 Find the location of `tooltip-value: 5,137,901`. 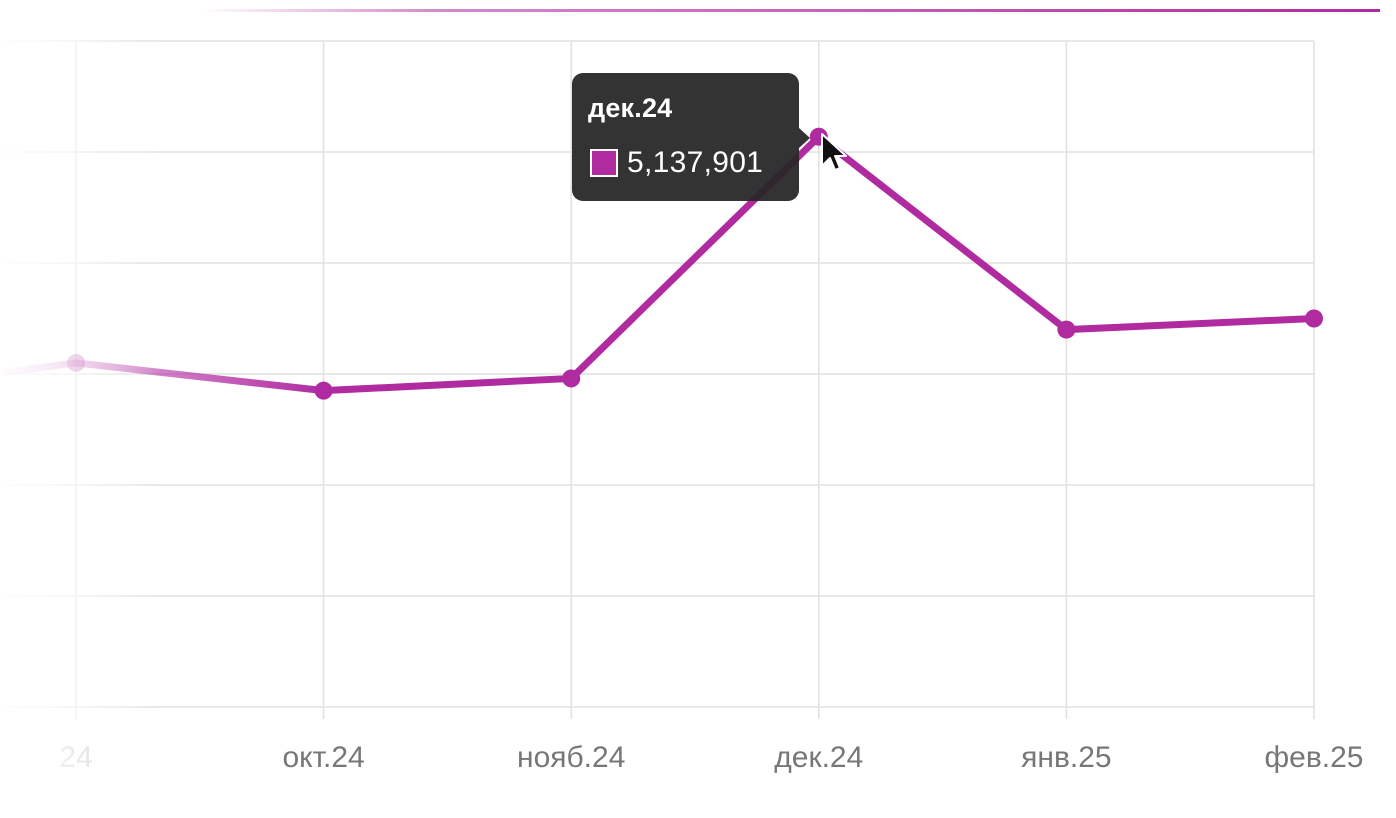

tooltip-value: 5,137,901 is located at coordinates (695, 162).